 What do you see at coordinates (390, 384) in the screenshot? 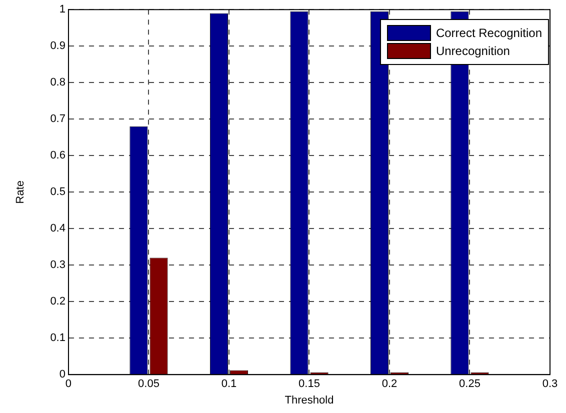
I see `x-tick-label: 0.2` at bounding box center [390, 384].